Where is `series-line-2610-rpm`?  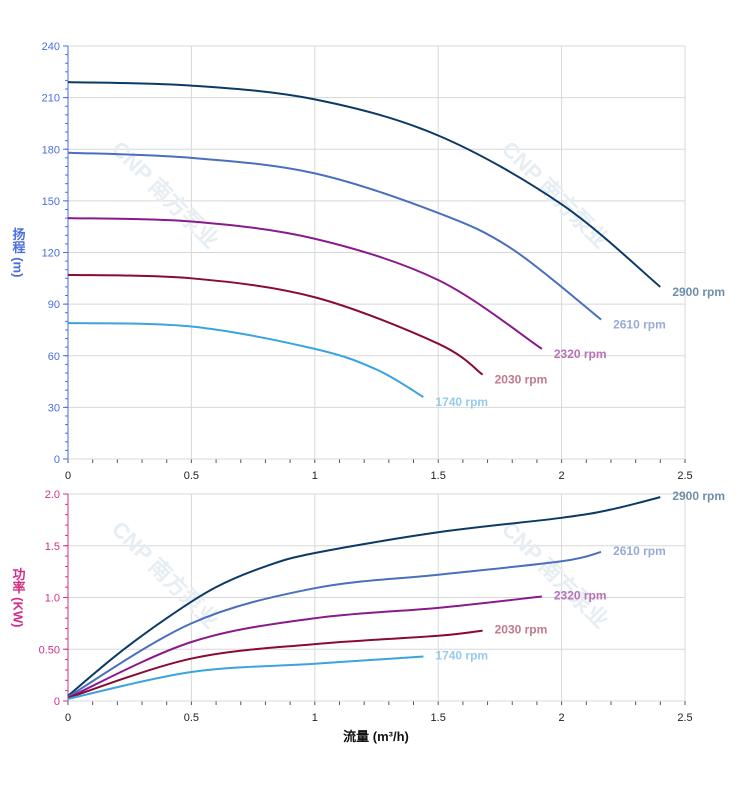 series-line-2610-rpm is located at coordinates (334, 624).